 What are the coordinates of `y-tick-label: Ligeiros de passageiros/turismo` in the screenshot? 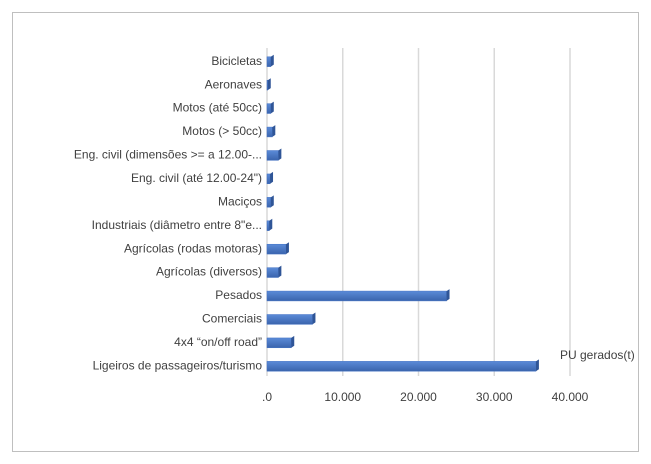 It's located at (178, 365).